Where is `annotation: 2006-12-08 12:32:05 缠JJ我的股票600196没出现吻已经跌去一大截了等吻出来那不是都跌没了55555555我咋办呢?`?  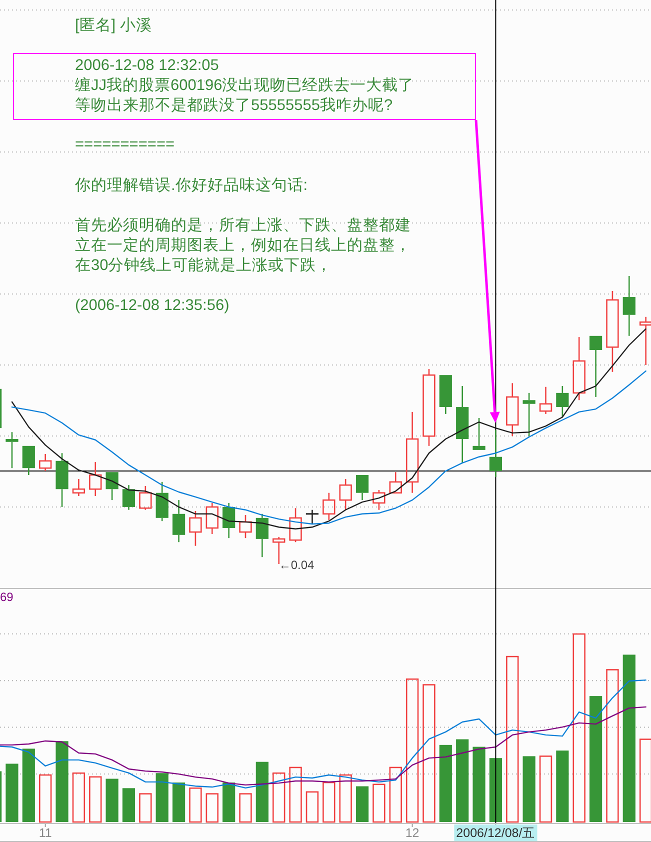
annotation: 2006-12-08 12:32:05 缠JJ我的股票600196没出现吻已经跌去一大截了等吻出来那不是都跌没了55555555我咋办呢? is located at coordinates (244, 86).